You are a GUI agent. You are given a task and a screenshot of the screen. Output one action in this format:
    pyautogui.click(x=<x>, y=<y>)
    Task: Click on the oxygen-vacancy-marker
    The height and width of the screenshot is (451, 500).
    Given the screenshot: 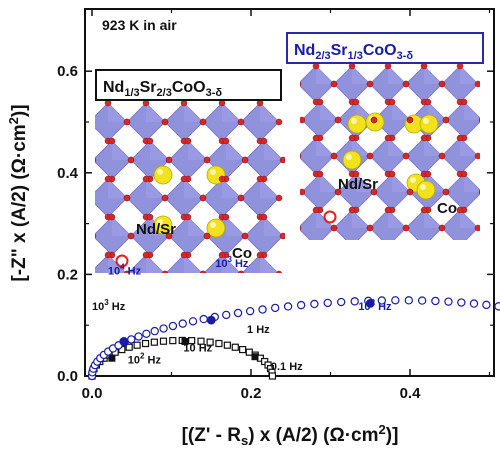 What is the action you would take?
    pyautogui.click(x=122, y=261)
    